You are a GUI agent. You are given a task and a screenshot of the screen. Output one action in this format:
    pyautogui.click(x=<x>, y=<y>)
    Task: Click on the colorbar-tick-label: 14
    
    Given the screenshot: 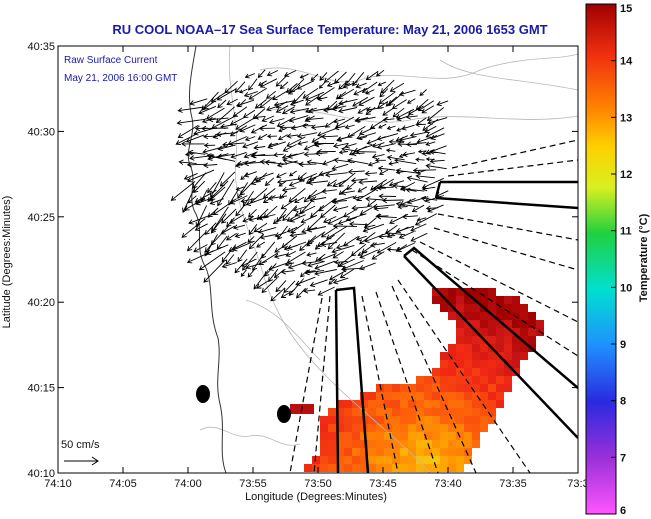 What is the action you would take?
    pyautogui.click(x=626, y=62)
    